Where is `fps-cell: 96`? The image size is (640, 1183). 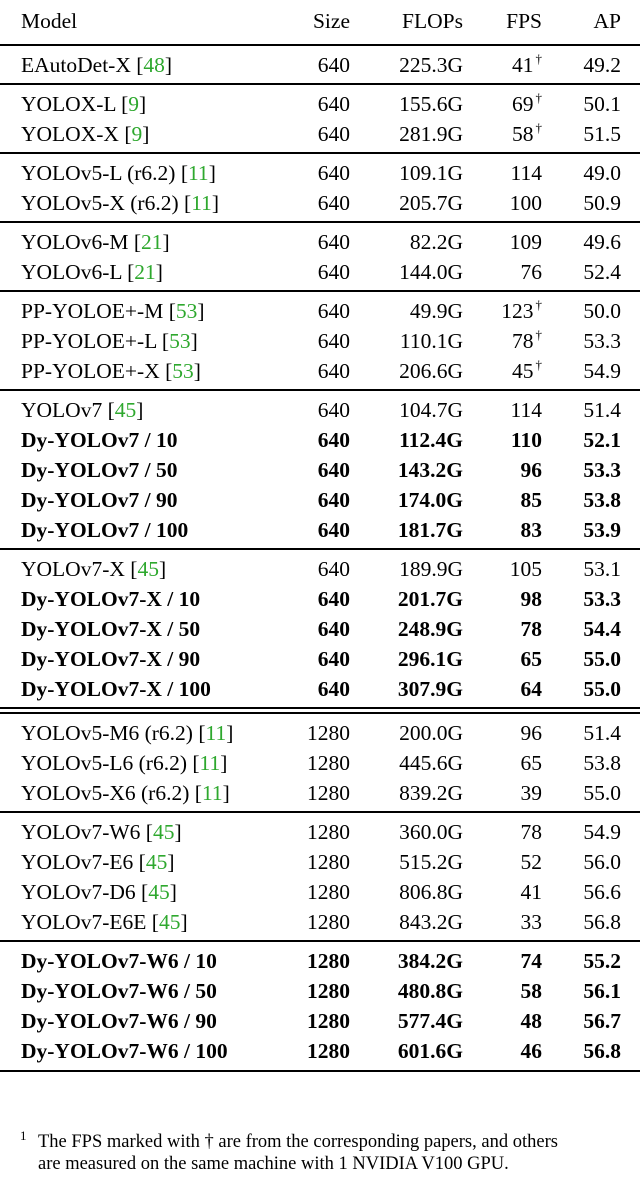
fps-cell: 96 is located at coordinates (532, 470).